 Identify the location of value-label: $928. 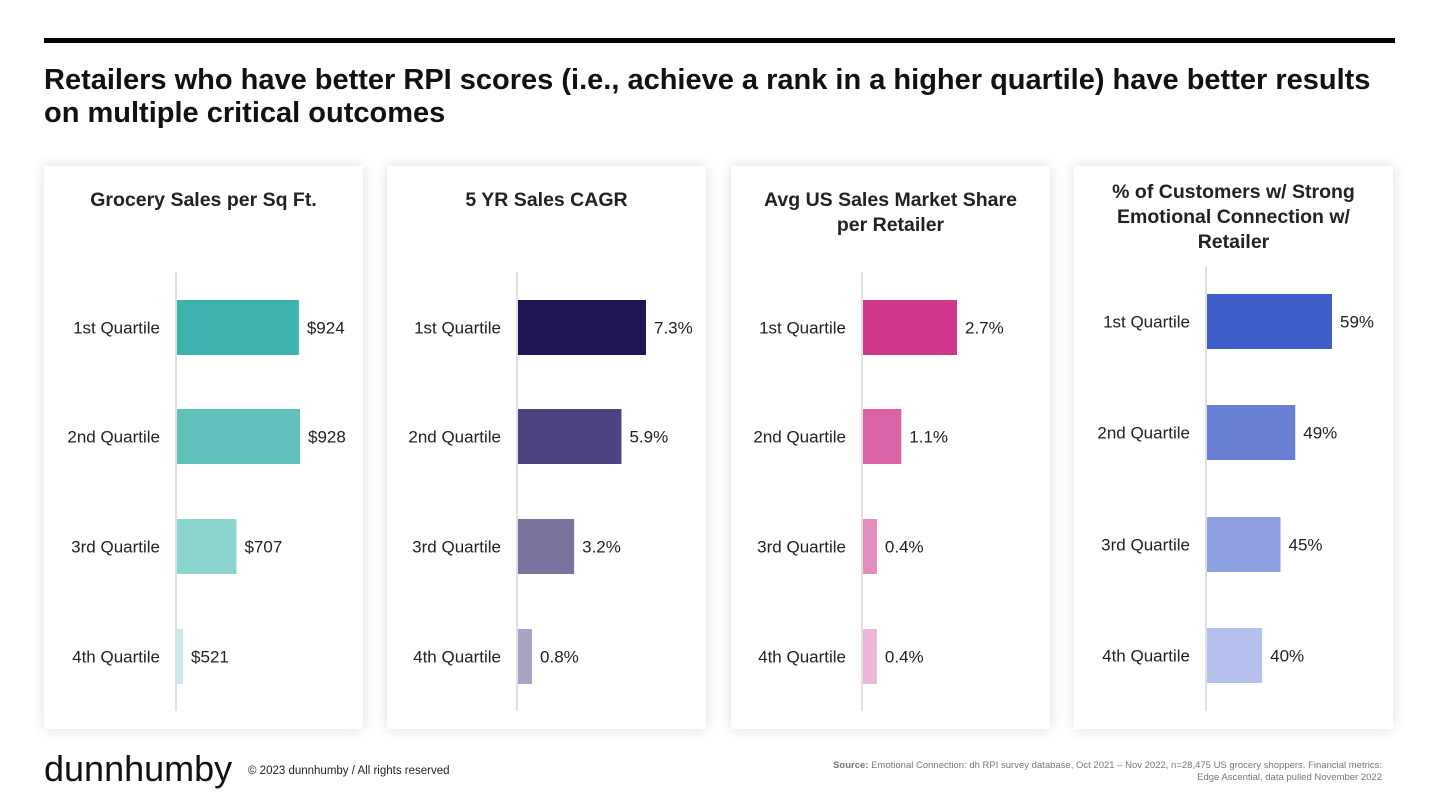
(327, 437).